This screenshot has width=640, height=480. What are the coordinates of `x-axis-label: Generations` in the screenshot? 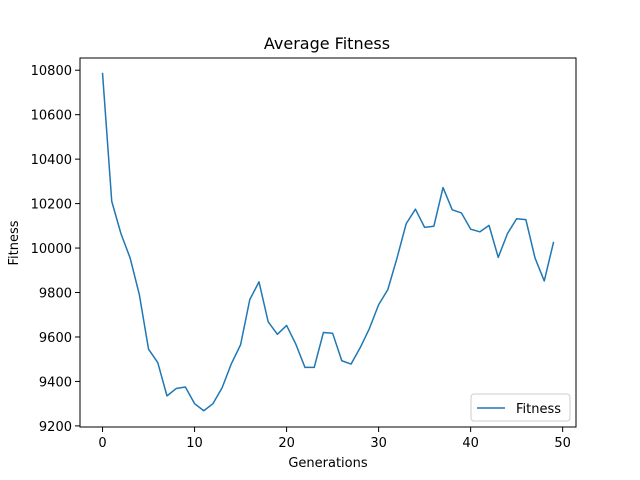 It's located at (328, 463).